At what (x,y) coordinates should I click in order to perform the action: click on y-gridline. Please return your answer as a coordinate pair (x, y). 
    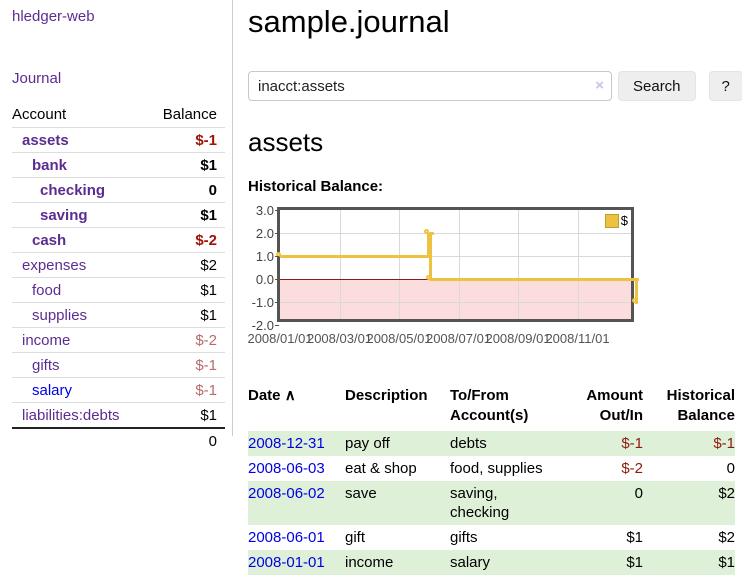
    Looking at the image, I should click on (455, 302).